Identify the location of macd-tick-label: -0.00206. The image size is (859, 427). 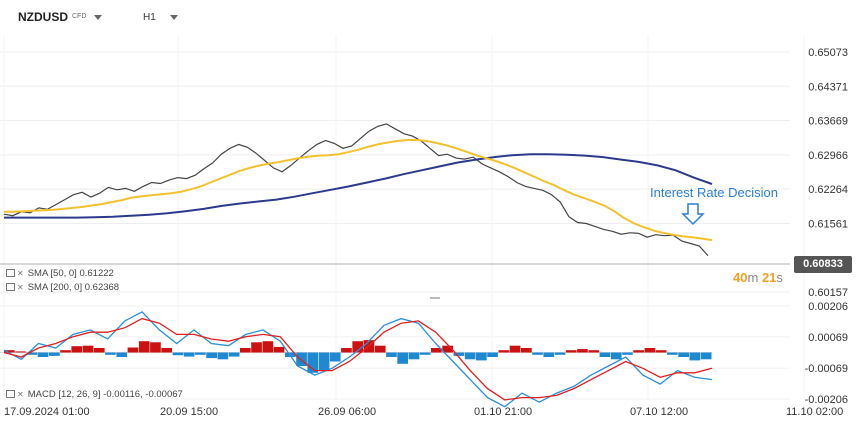
(826, 400).